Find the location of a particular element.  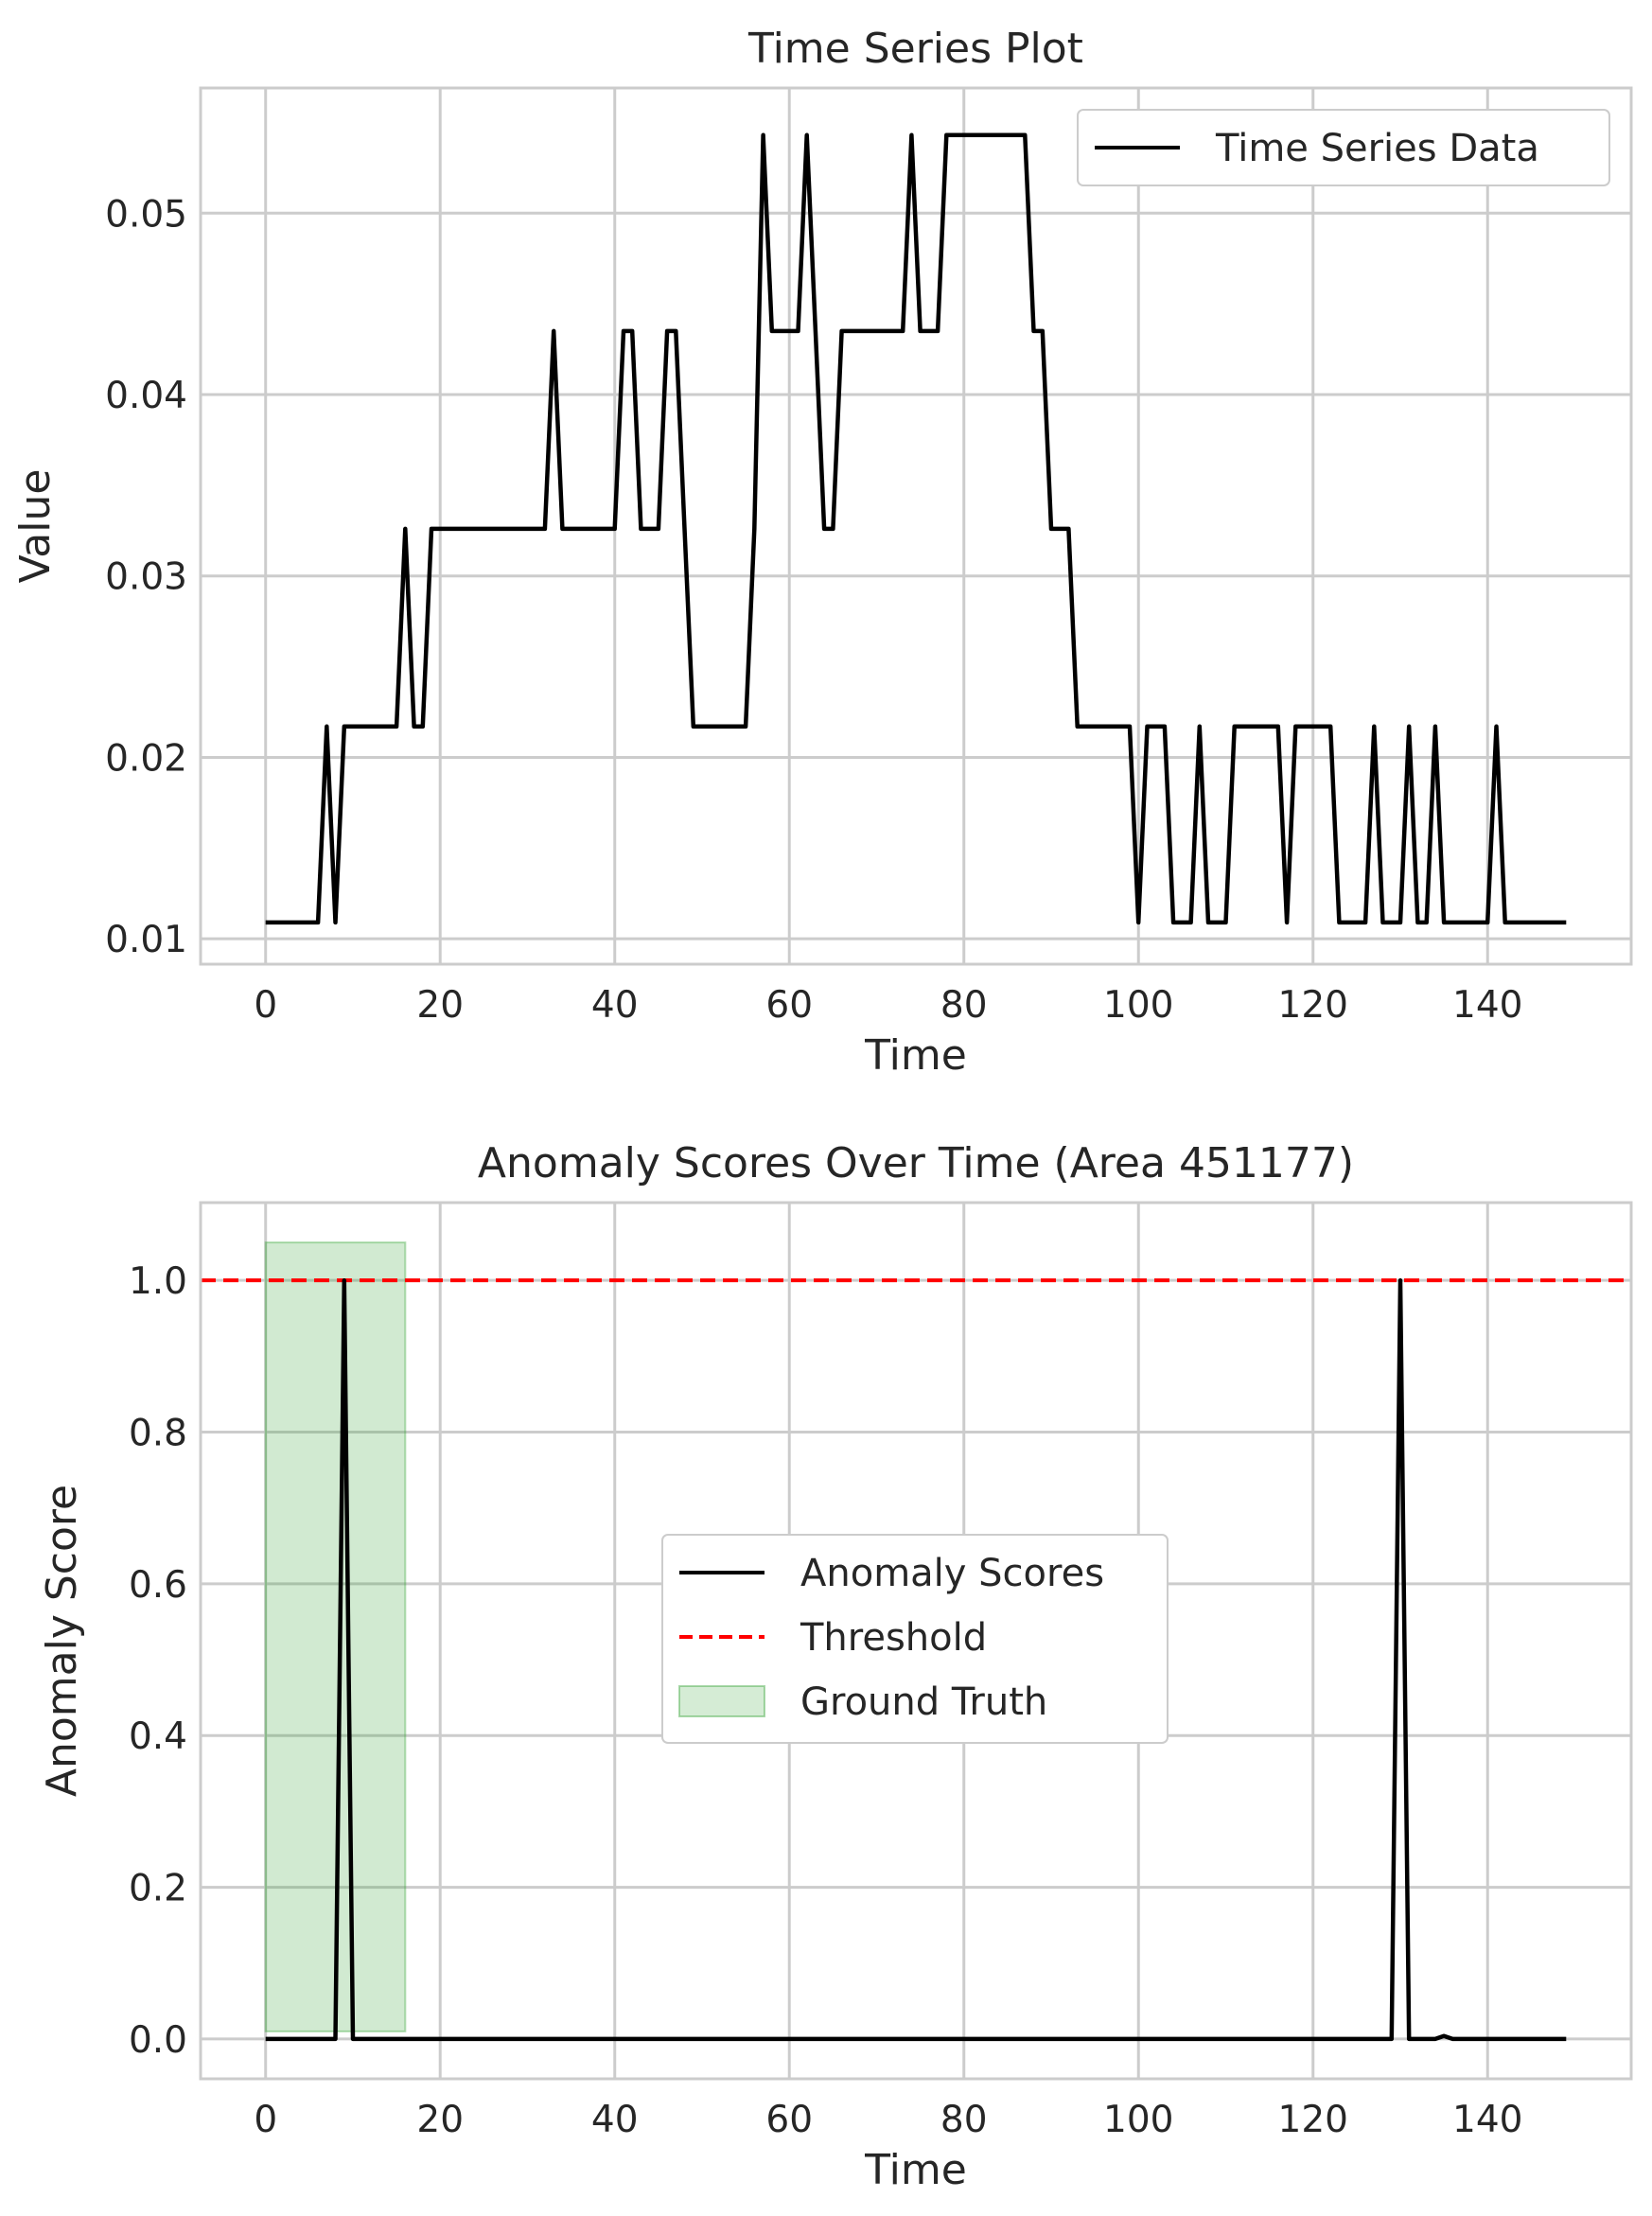

y-axis-label: Value is located at coordinates (35, 526).